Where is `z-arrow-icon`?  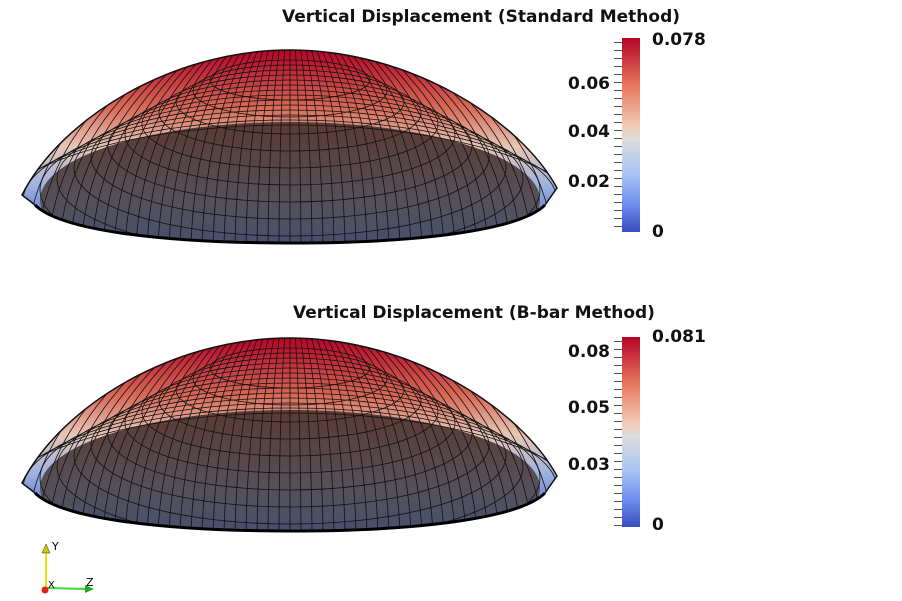 z-arrow-icon is located at coordinates (89, 589).